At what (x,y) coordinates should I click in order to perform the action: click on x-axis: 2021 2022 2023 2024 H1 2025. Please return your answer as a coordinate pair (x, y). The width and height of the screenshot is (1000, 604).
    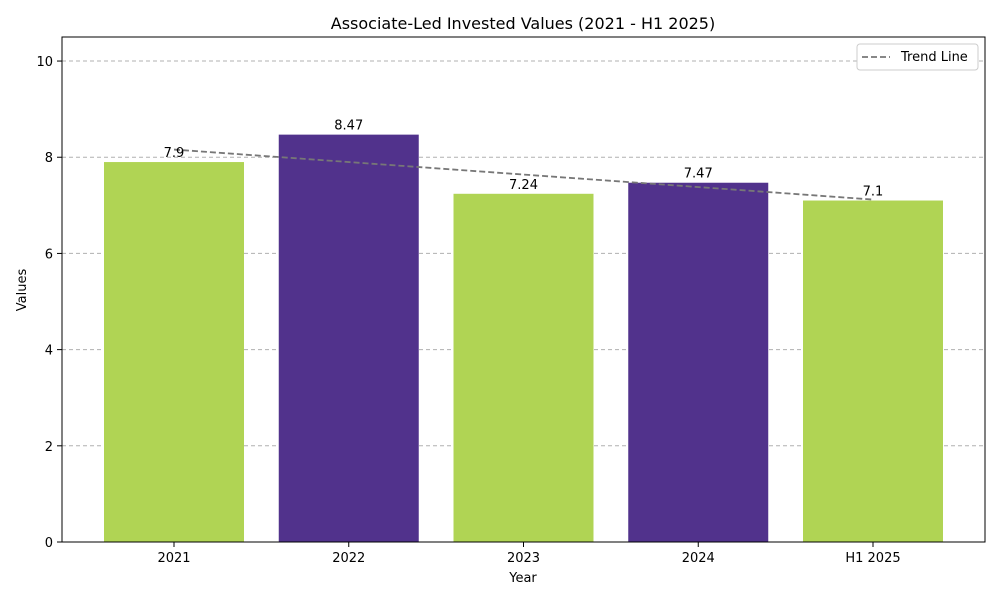
    Looking at the image, I should click on (529, 554).